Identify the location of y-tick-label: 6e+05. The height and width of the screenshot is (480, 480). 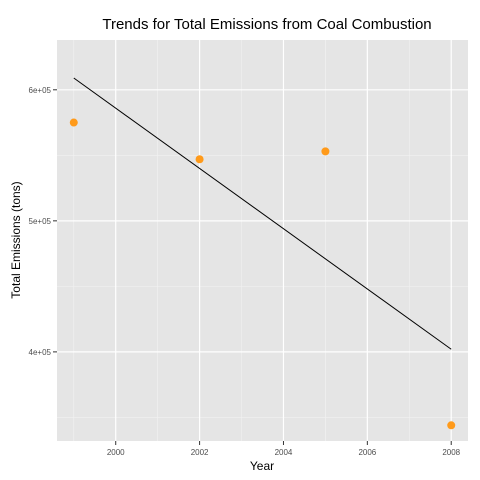
(40, 90).